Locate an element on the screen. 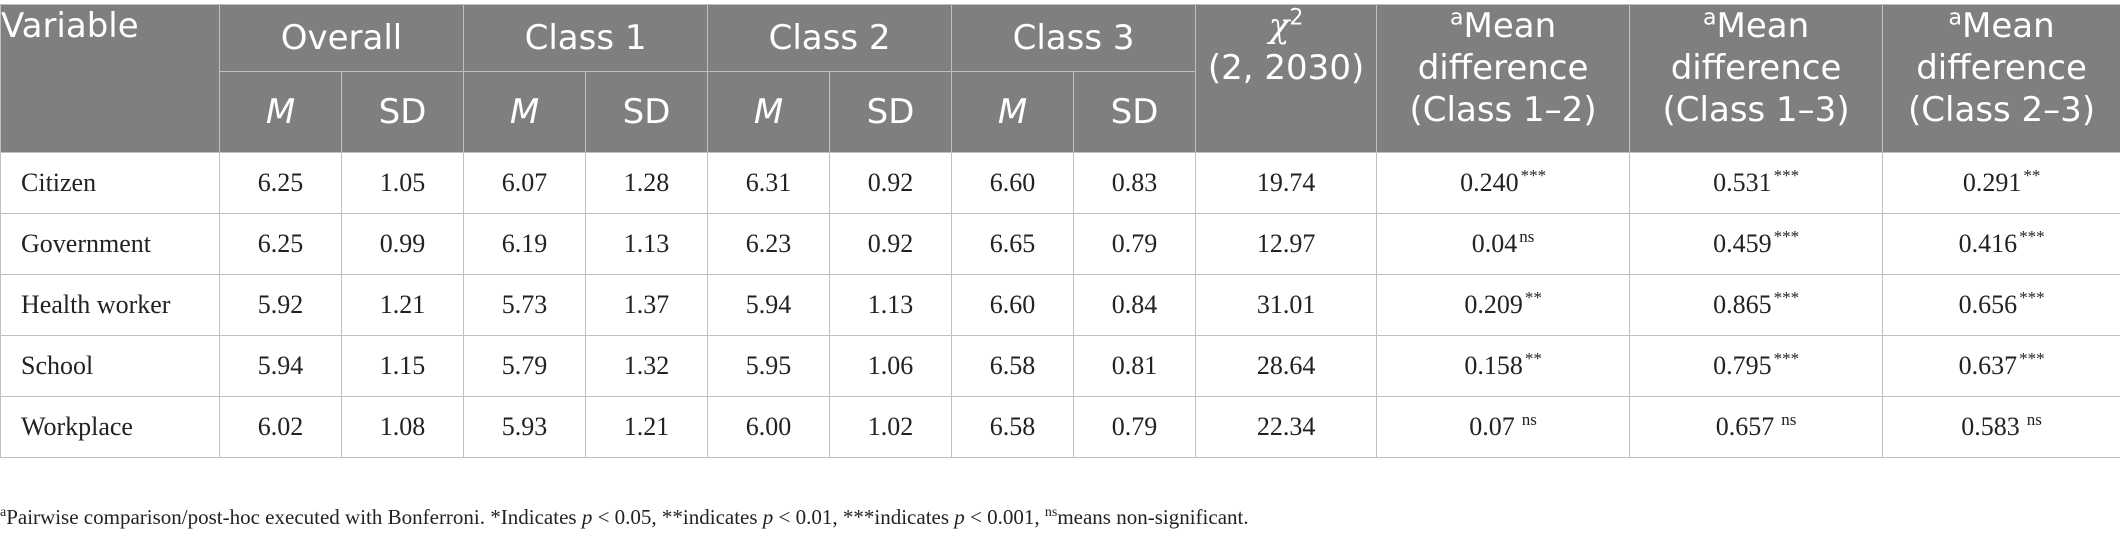  table-cell: 5.92 is located at coordinates (280, 305).